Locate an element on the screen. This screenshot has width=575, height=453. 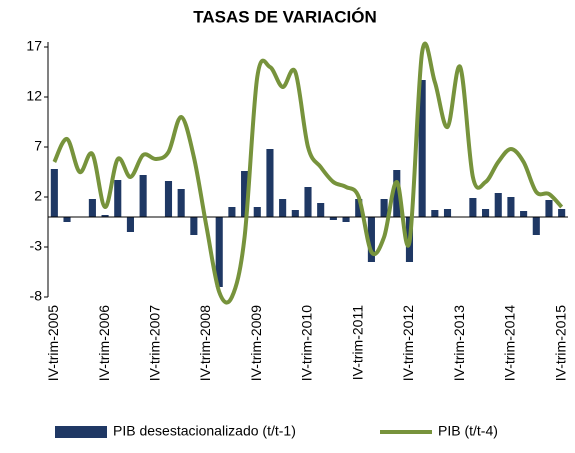
x-tick-label: IV-trim-2010 is located at coordinates (307, 343).